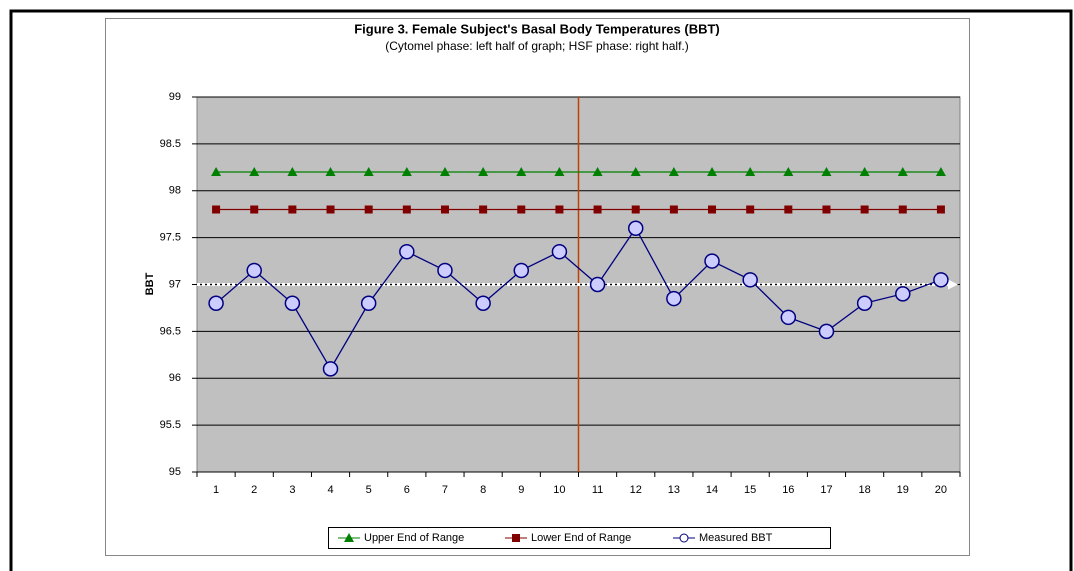 The width and height of the screenshot is (1074, 571). I want to click on legend-label: Measured BBT, so click(736, 538).